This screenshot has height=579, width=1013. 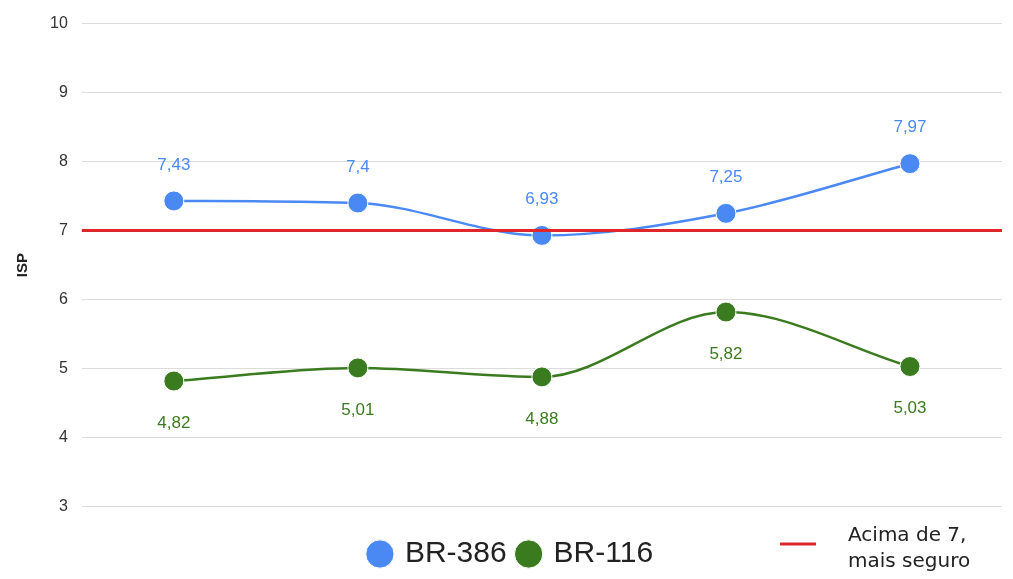 I want to click on y-tick-label: 8, so click(x=63, y=161).